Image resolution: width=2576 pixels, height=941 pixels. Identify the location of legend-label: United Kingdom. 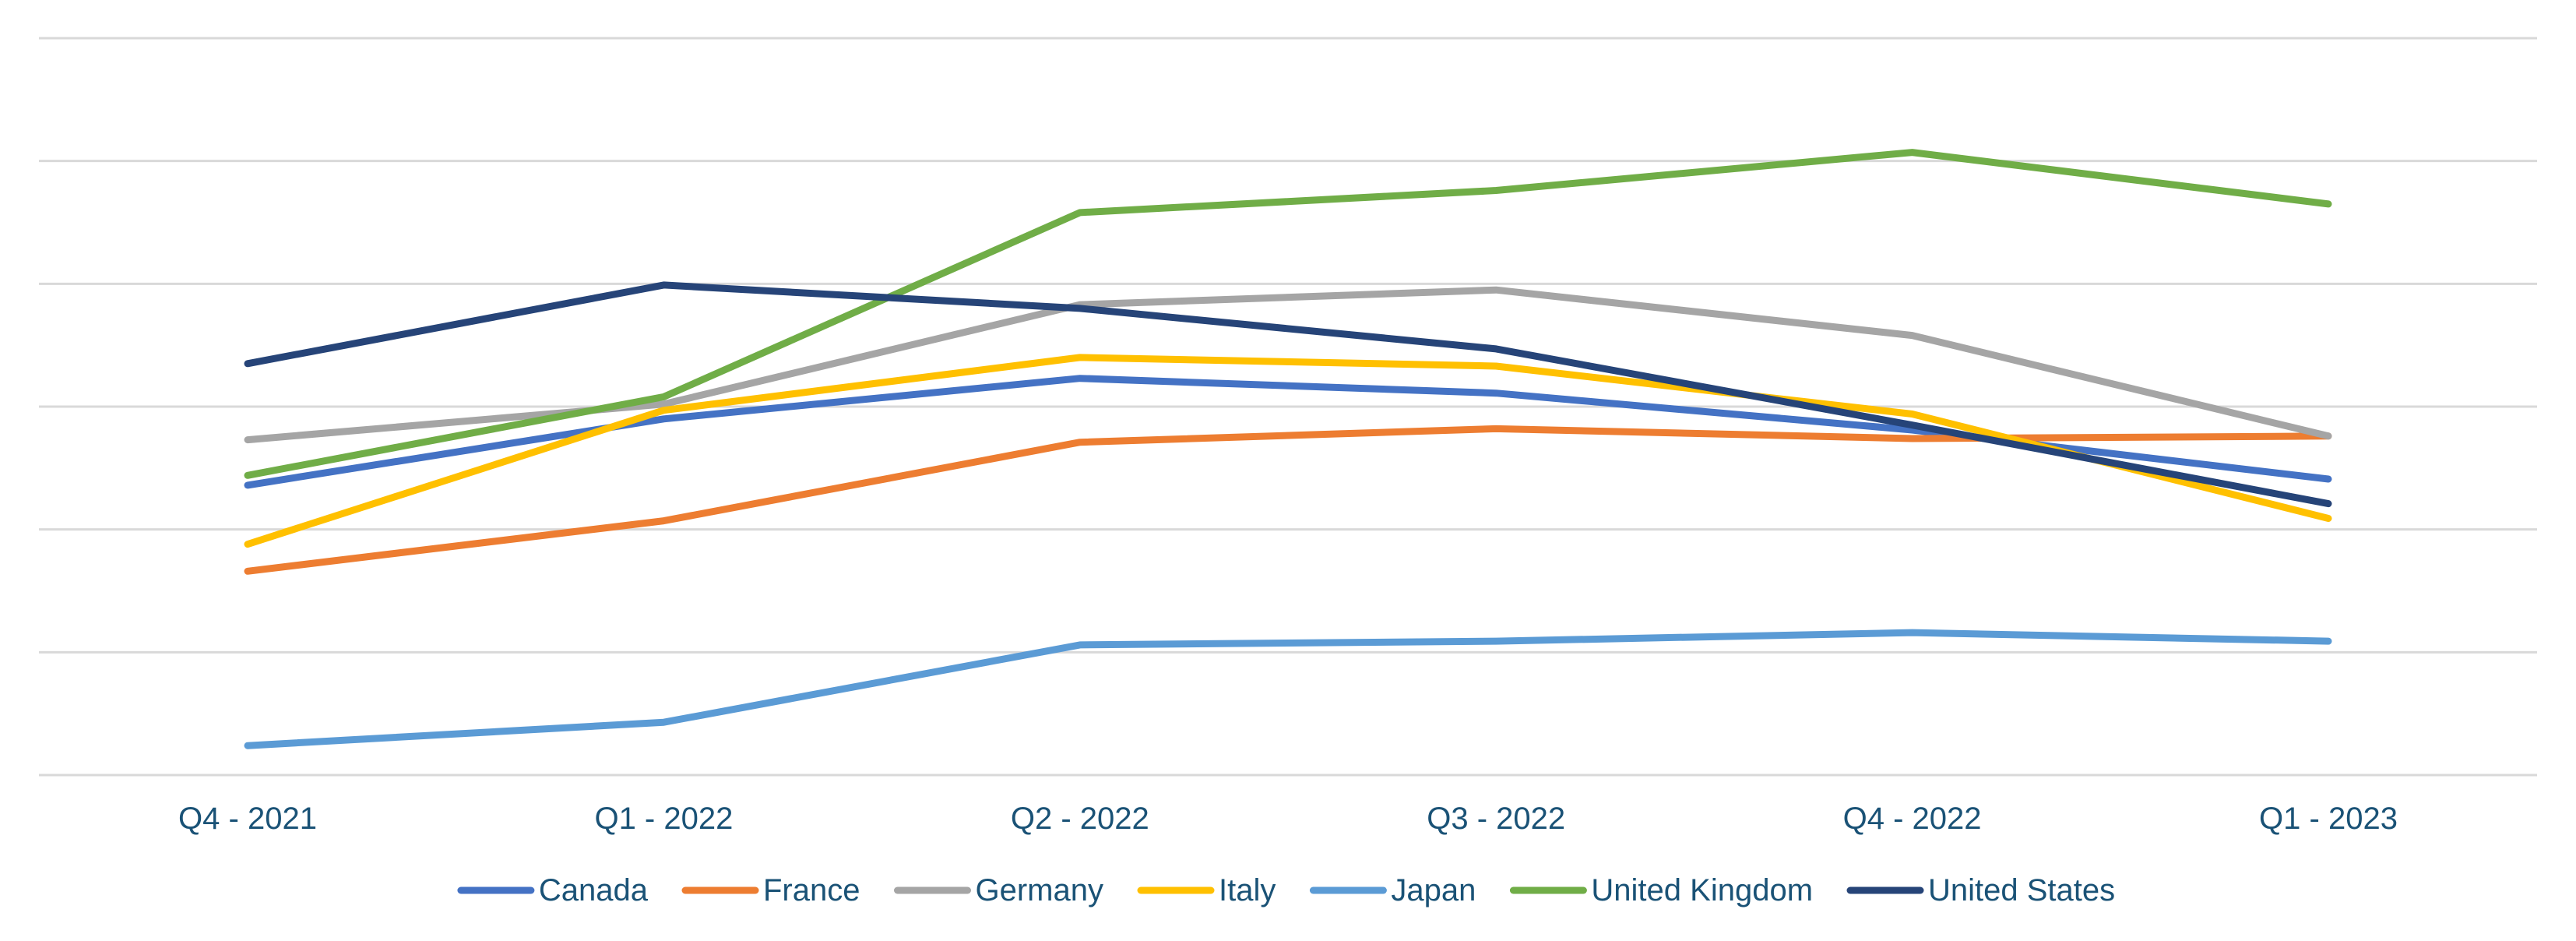
(1702, 890).